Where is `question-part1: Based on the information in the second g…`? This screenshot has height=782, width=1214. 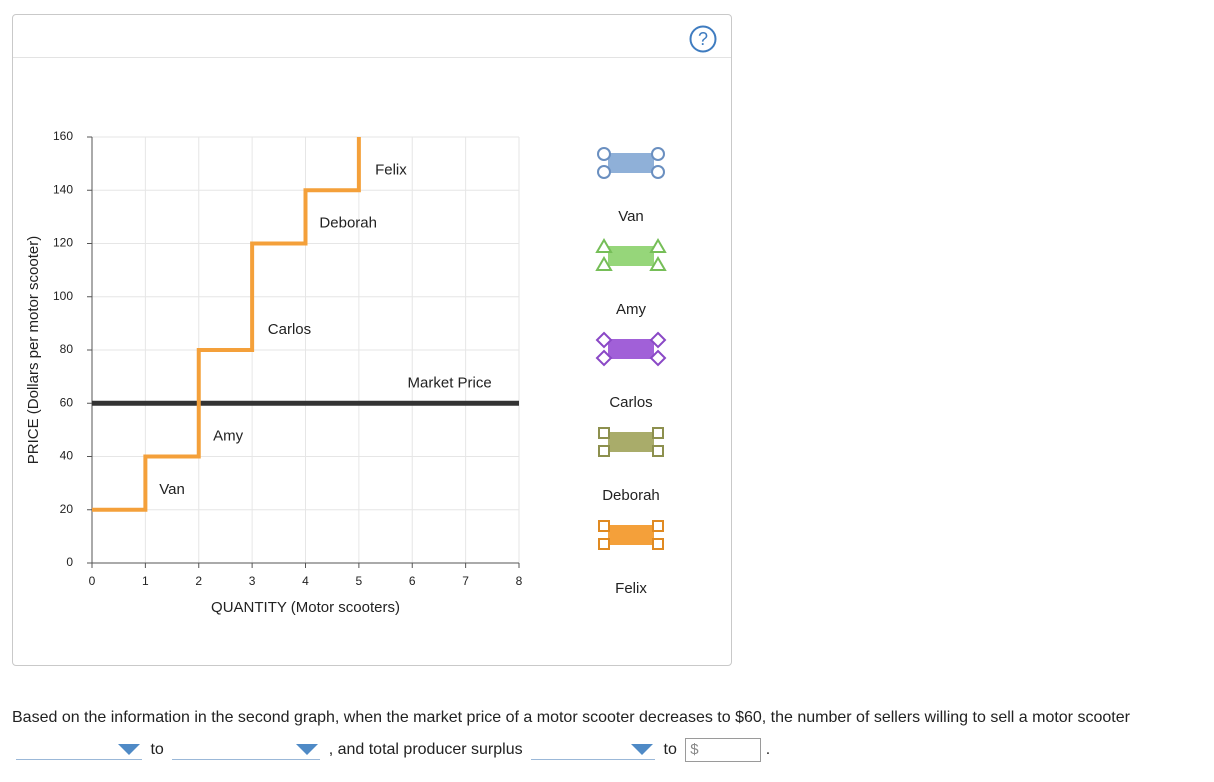
question-part1: Based on the information in the second g… is located at coordinates (571, 717).